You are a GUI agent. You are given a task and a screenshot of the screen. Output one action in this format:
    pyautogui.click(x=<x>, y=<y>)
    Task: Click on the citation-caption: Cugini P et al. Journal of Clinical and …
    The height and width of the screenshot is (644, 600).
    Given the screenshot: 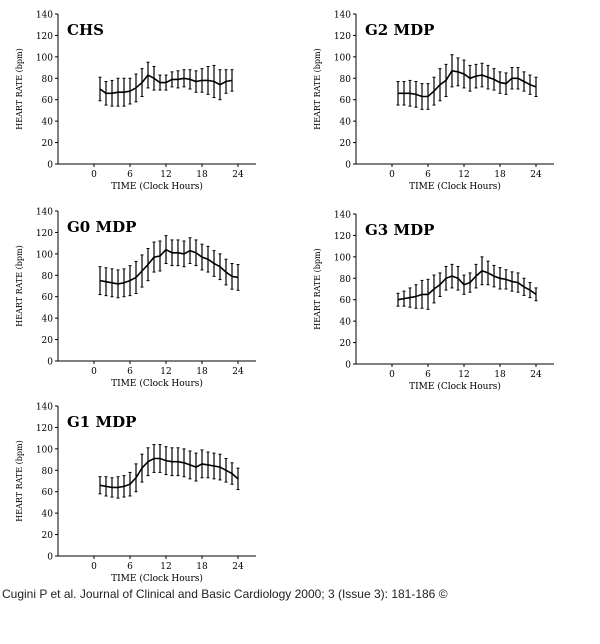 What is the action you would take?
    pyautogui.click(x=225, y=594)
    